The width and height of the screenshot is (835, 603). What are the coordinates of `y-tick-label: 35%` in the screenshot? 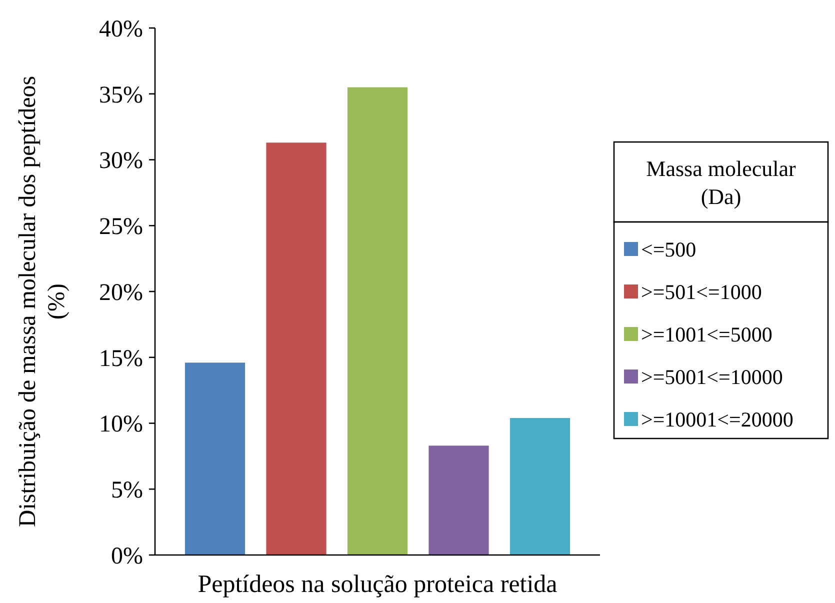 It's located at (121, 95).